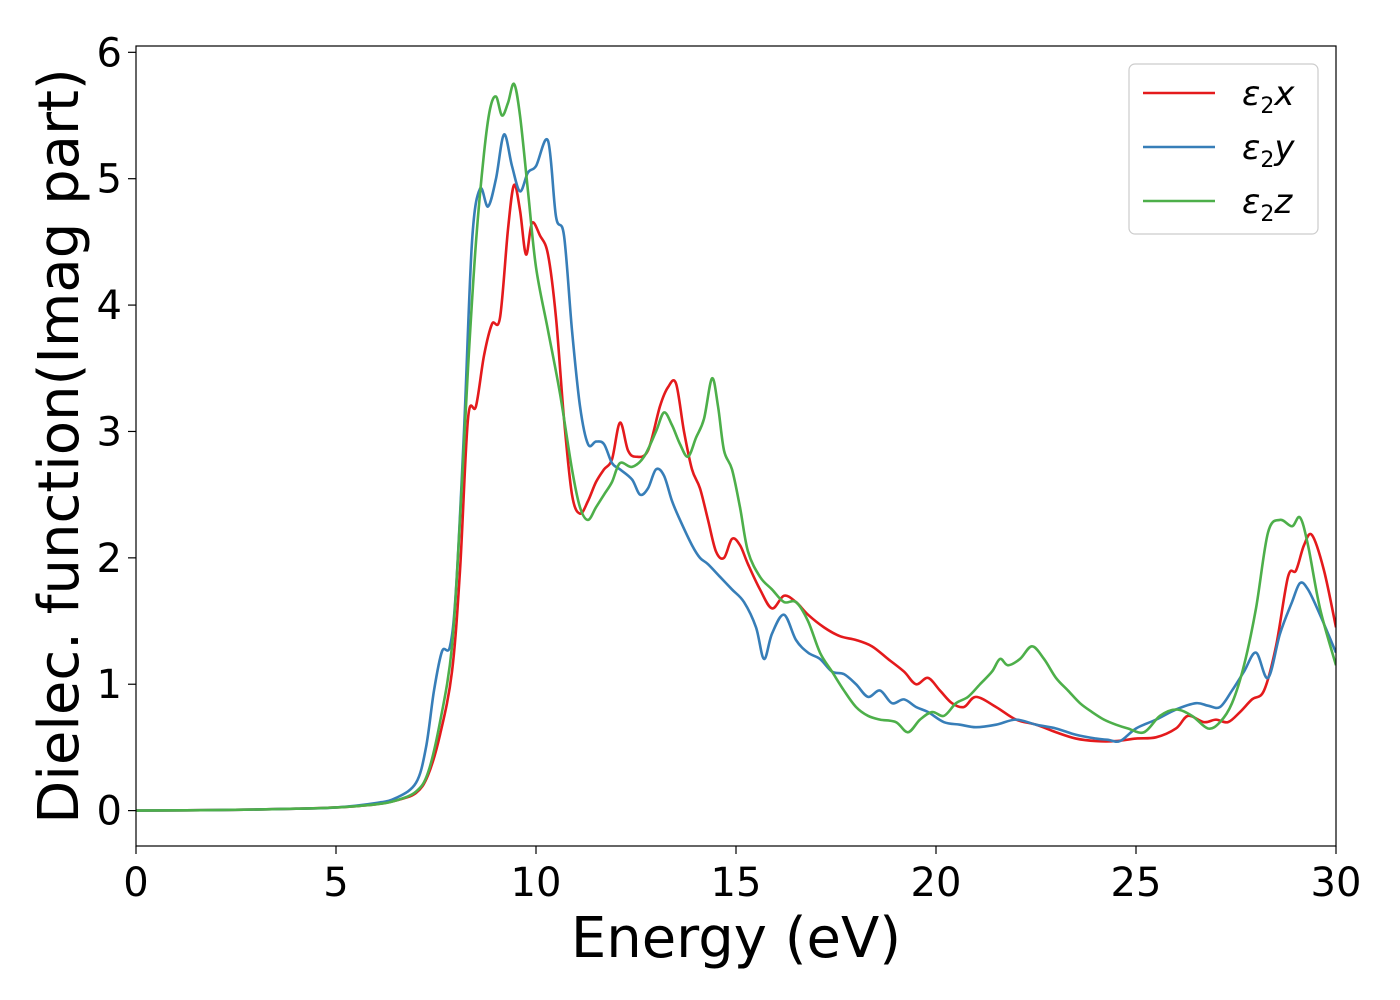 The height and width of the screenshot is (1000, 1400). Describe the element at coordinates (1284, 94) in the screenshot. I see `legend-component: x` at that location.